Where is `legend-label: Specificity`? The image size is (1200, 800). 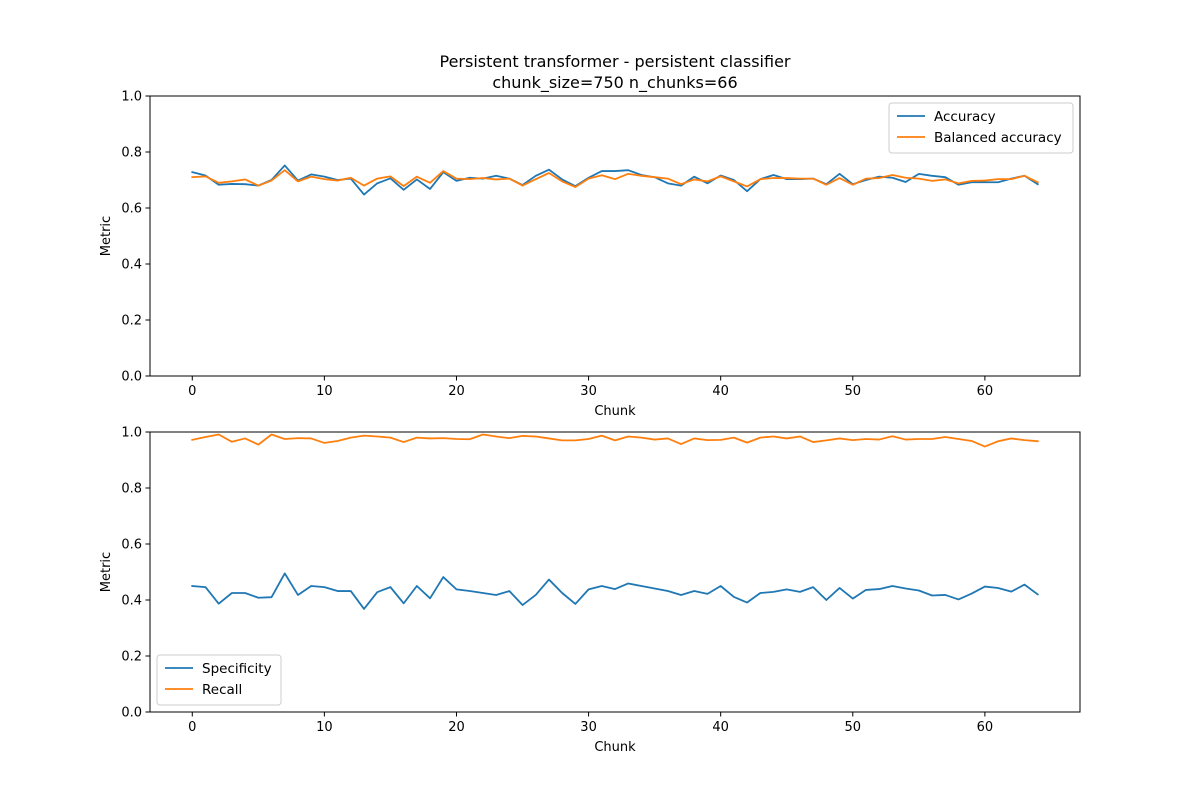 legend-label: Specificity is located at coordinates (237, 669).